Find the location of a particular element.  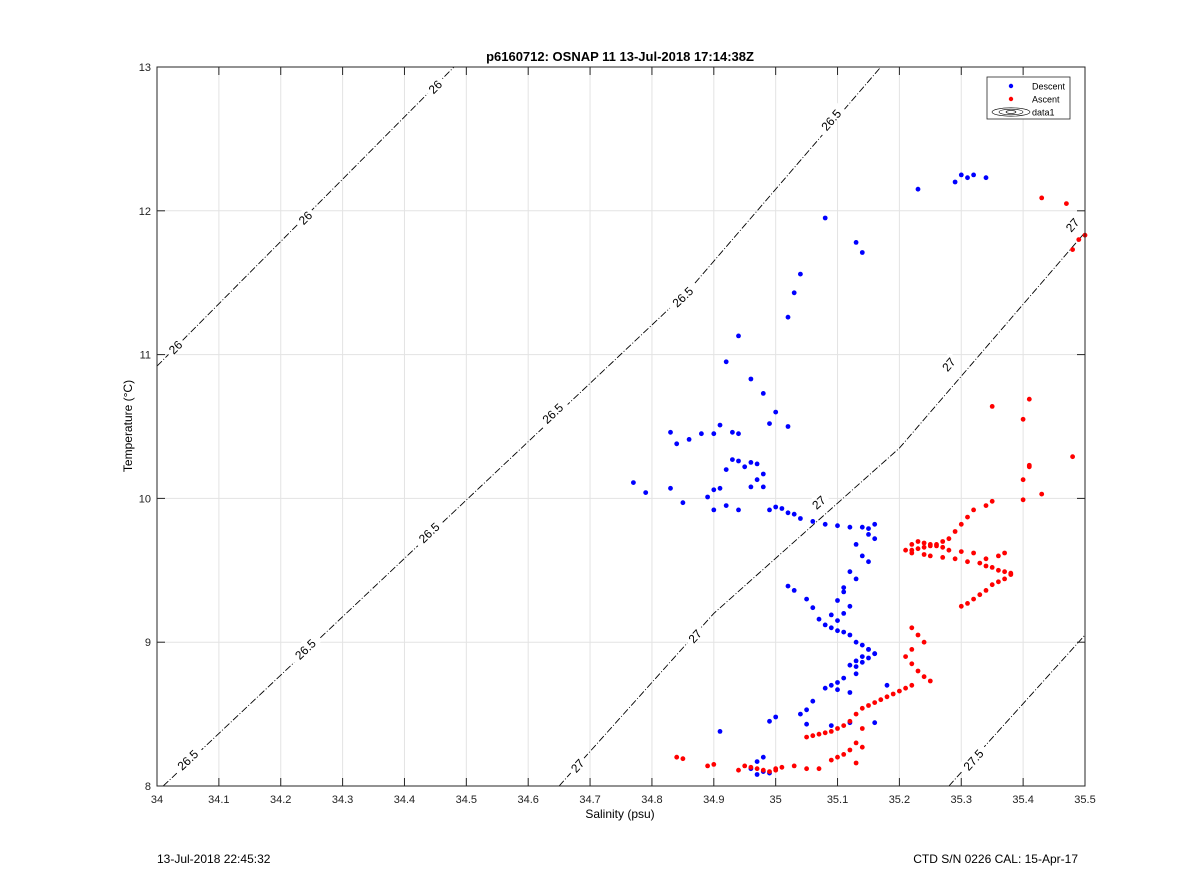

y-tick-label: 10 is located at coordinates (145, 499).